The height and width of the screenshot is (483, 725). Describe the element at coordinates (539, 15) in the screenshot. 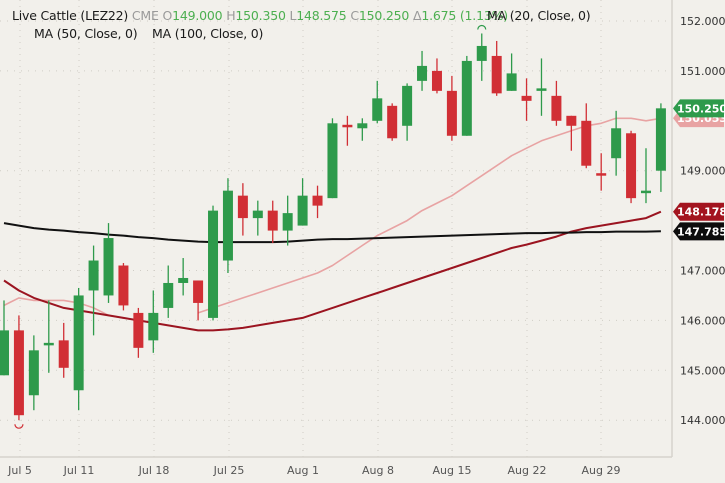

I see `legend-ma20: MA (20, Close, 0)` at that location.